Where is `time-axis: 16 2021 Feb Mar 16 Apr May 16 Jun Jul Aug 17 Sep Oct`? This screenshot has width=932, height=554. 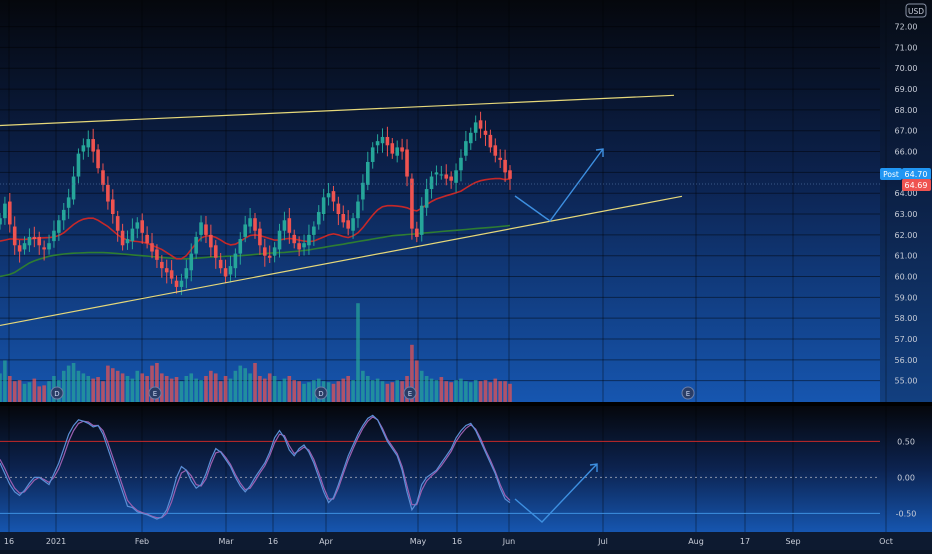 time-axis: 16 2021 Feb Mar 16 Apr May 16 Jun Jul Aug 17 Sep Oct is located at coordinates (448, 541).